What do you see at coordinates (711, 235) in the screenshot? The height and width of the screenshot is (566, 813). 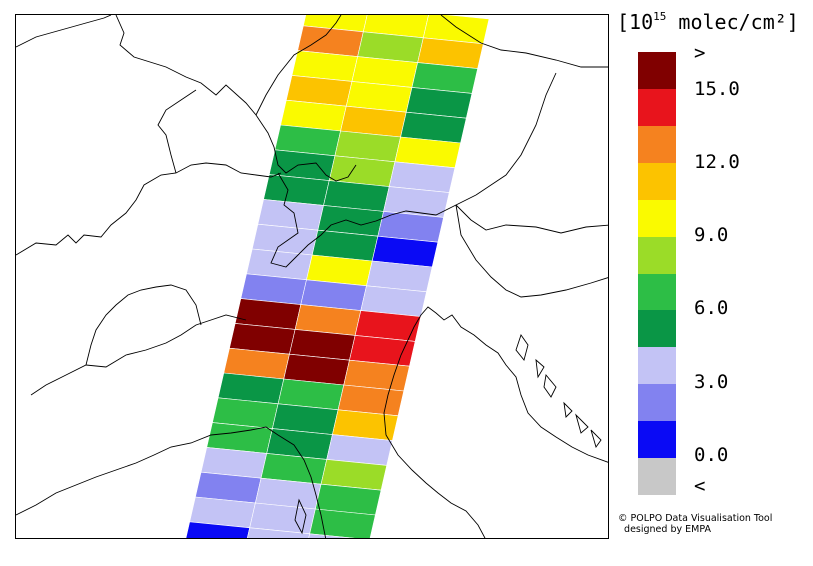 I see `colorbar-tick-label: 9.0` at bounding box center [711, 235].